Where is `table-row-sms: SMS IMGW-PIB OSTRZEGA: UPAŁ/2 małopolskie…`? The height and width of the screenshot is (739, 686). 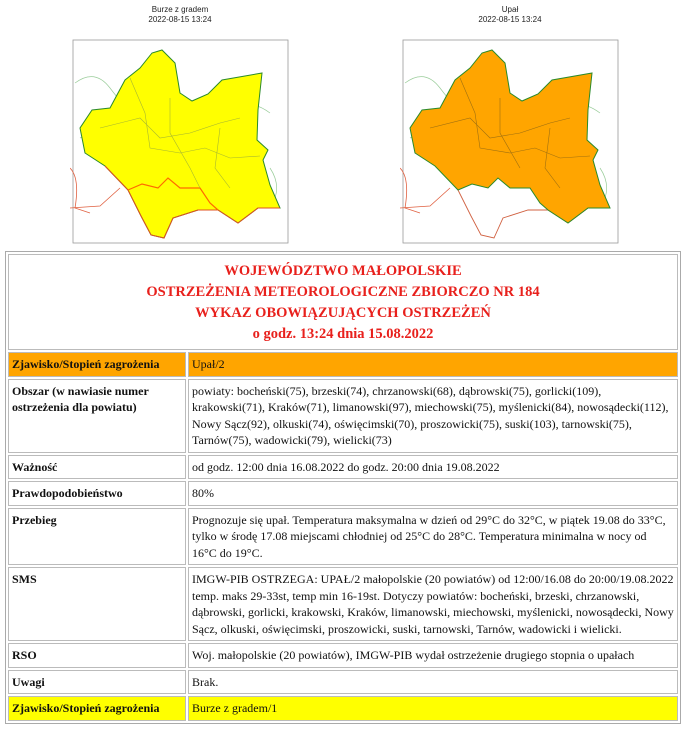
table-row-sms: SMS IMGW-PIB OSTRZEGA: UPAŁ/2 małopolskie… is located at coordinates (343, 604).